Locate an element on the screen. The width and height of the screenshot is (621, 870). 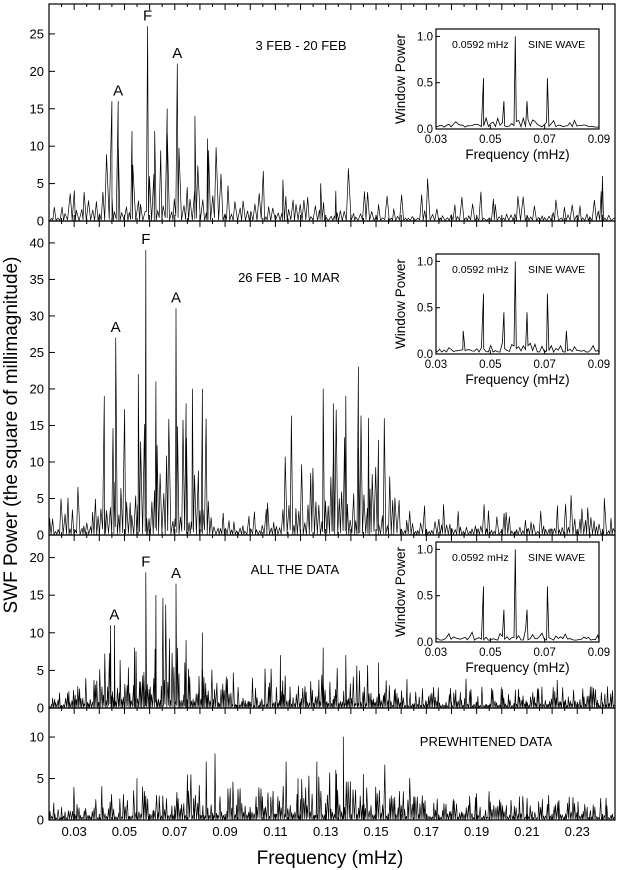
x-tick-label: 0.13 is located at coordinates (325, 831).